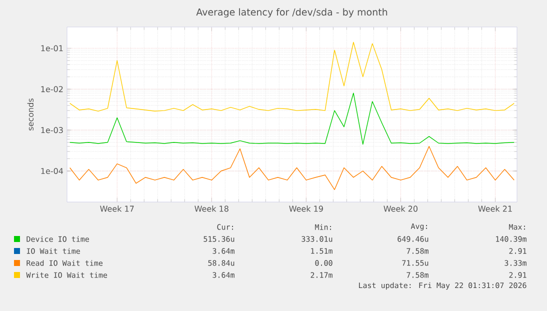  Describe the element at coordinates (52, 89) in the screenshot. I see `y-tick-label: 1e-02` at that location.